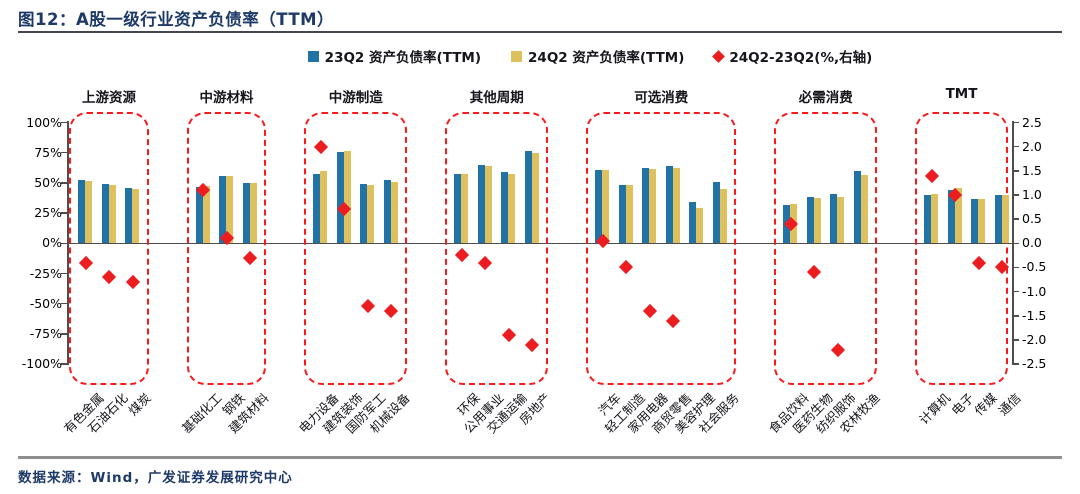 The image size is (1080, 494). I want to click on legend-item-24q2: 24Q2 资产负债率(TTM), so click(597, 56).